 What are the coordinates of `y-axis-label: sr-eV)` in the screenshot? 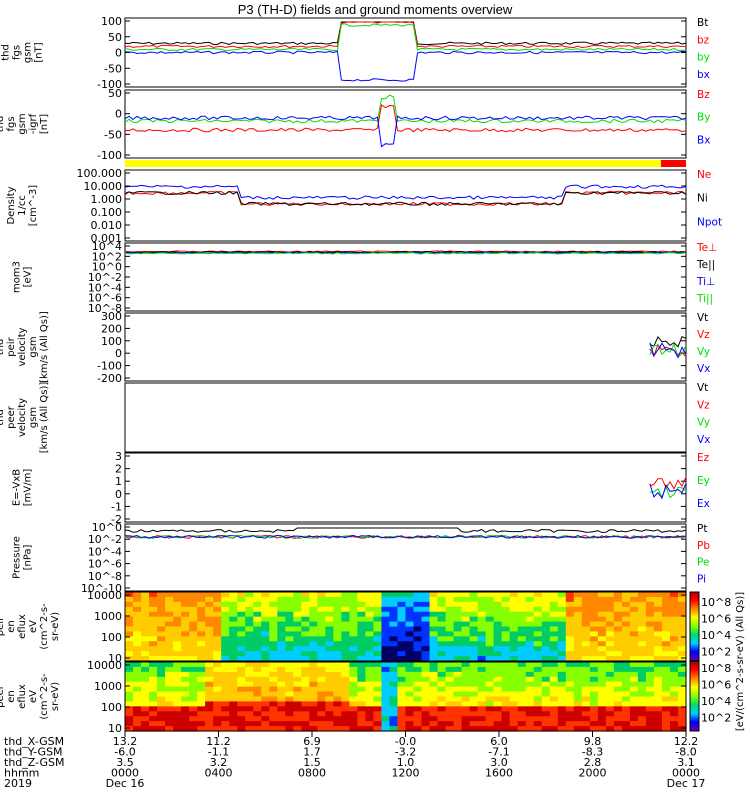 It's located at (55, 696).